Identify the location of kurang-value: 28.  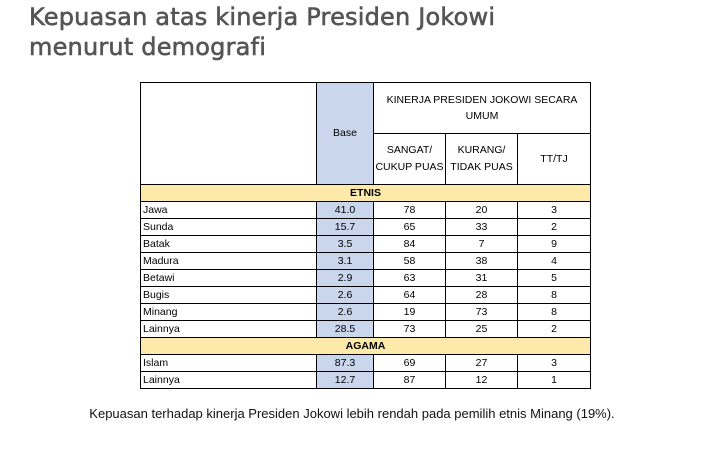
(481, 295).